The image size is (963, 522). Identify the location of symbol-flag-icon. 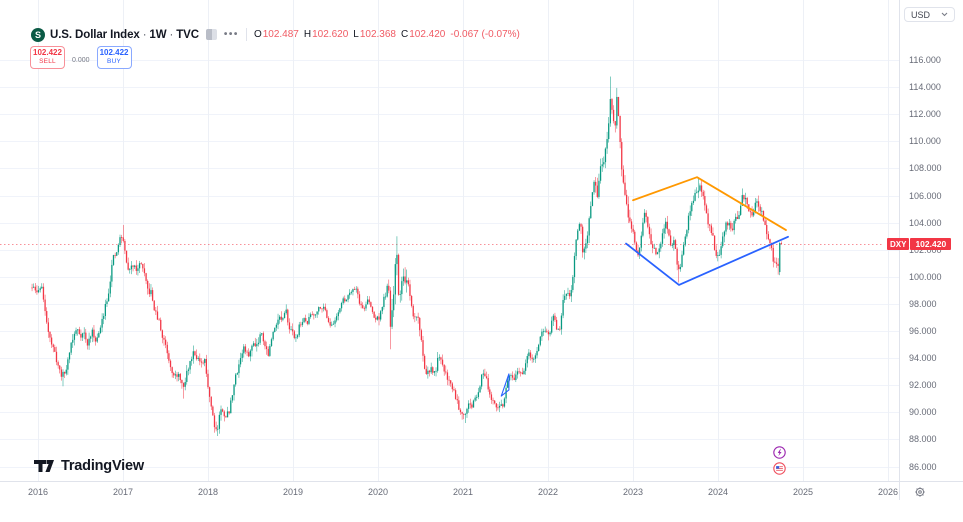
(211, 34).